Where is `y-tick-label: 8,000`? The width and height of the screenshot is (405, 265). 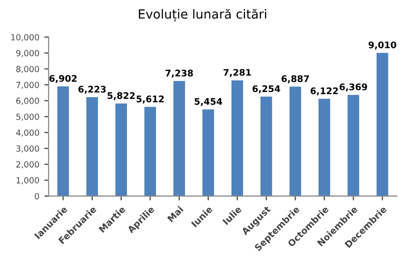
y-tick-label: 8,000 is located at coordinates (28, 70).